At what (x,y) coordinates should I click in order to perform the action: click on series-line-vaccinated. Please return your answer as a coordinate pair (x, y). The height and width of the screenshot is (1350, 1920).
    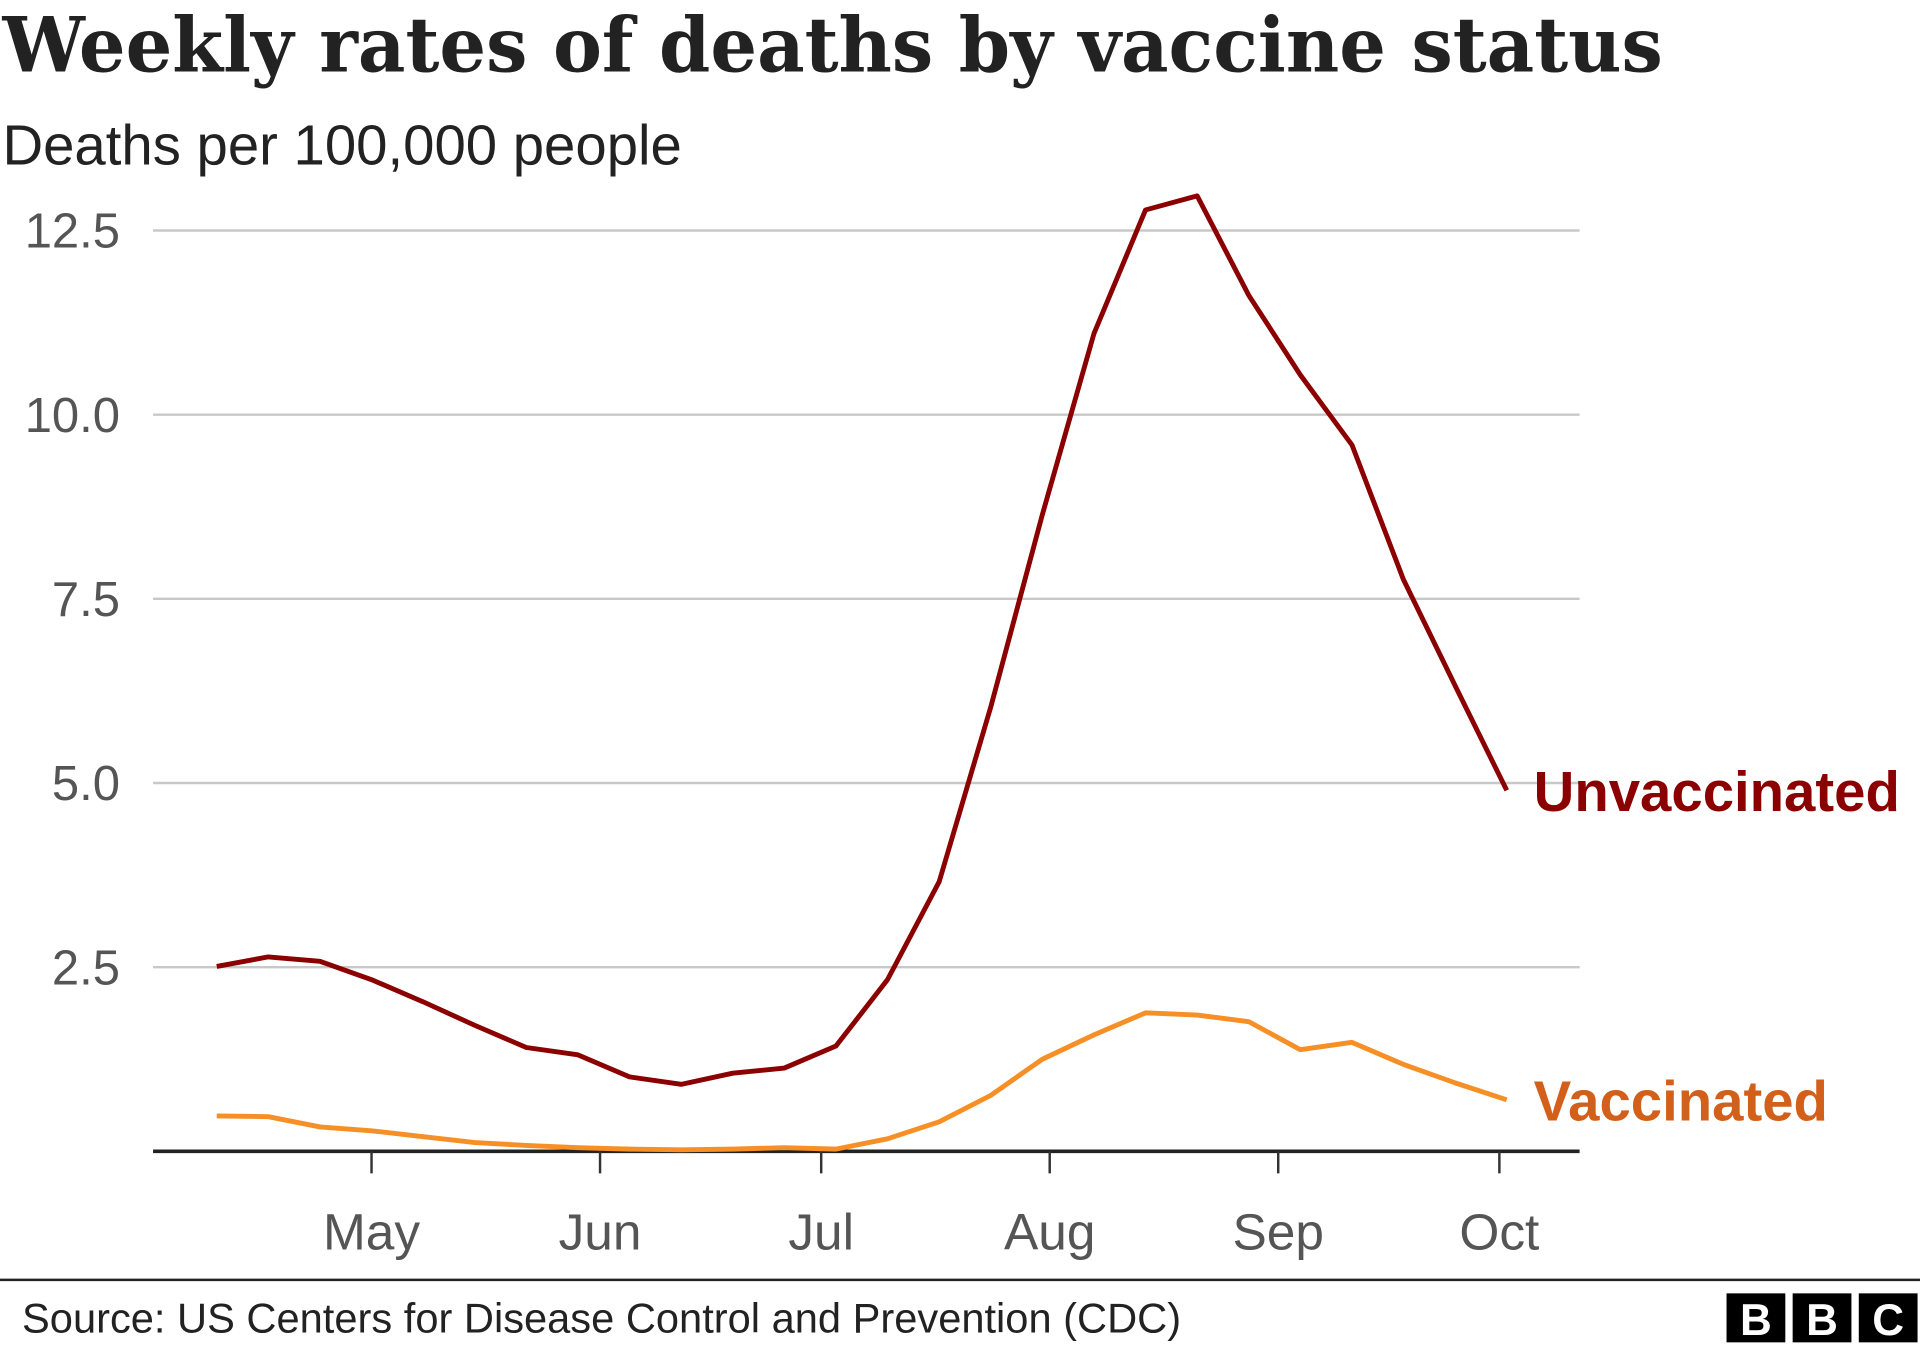
    Looking at the image, I should click on (862, 1081).